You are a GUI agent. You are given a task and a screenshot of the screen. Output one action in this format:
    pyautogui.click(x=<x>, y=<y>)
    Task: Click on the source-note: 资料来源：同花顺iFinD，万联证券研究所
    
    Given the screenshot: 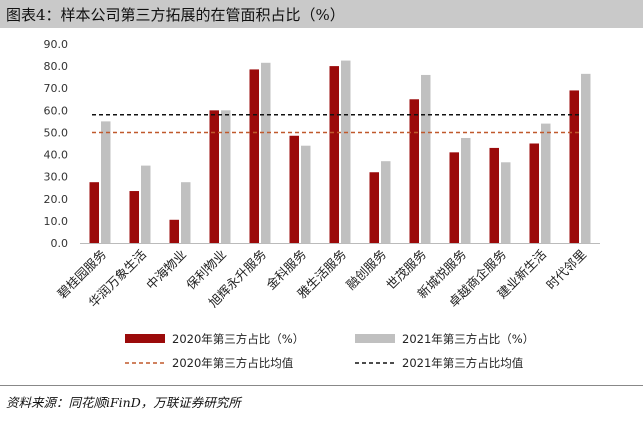 What is the action you would take?
    pyautogui.click(x=123, y=402)
    